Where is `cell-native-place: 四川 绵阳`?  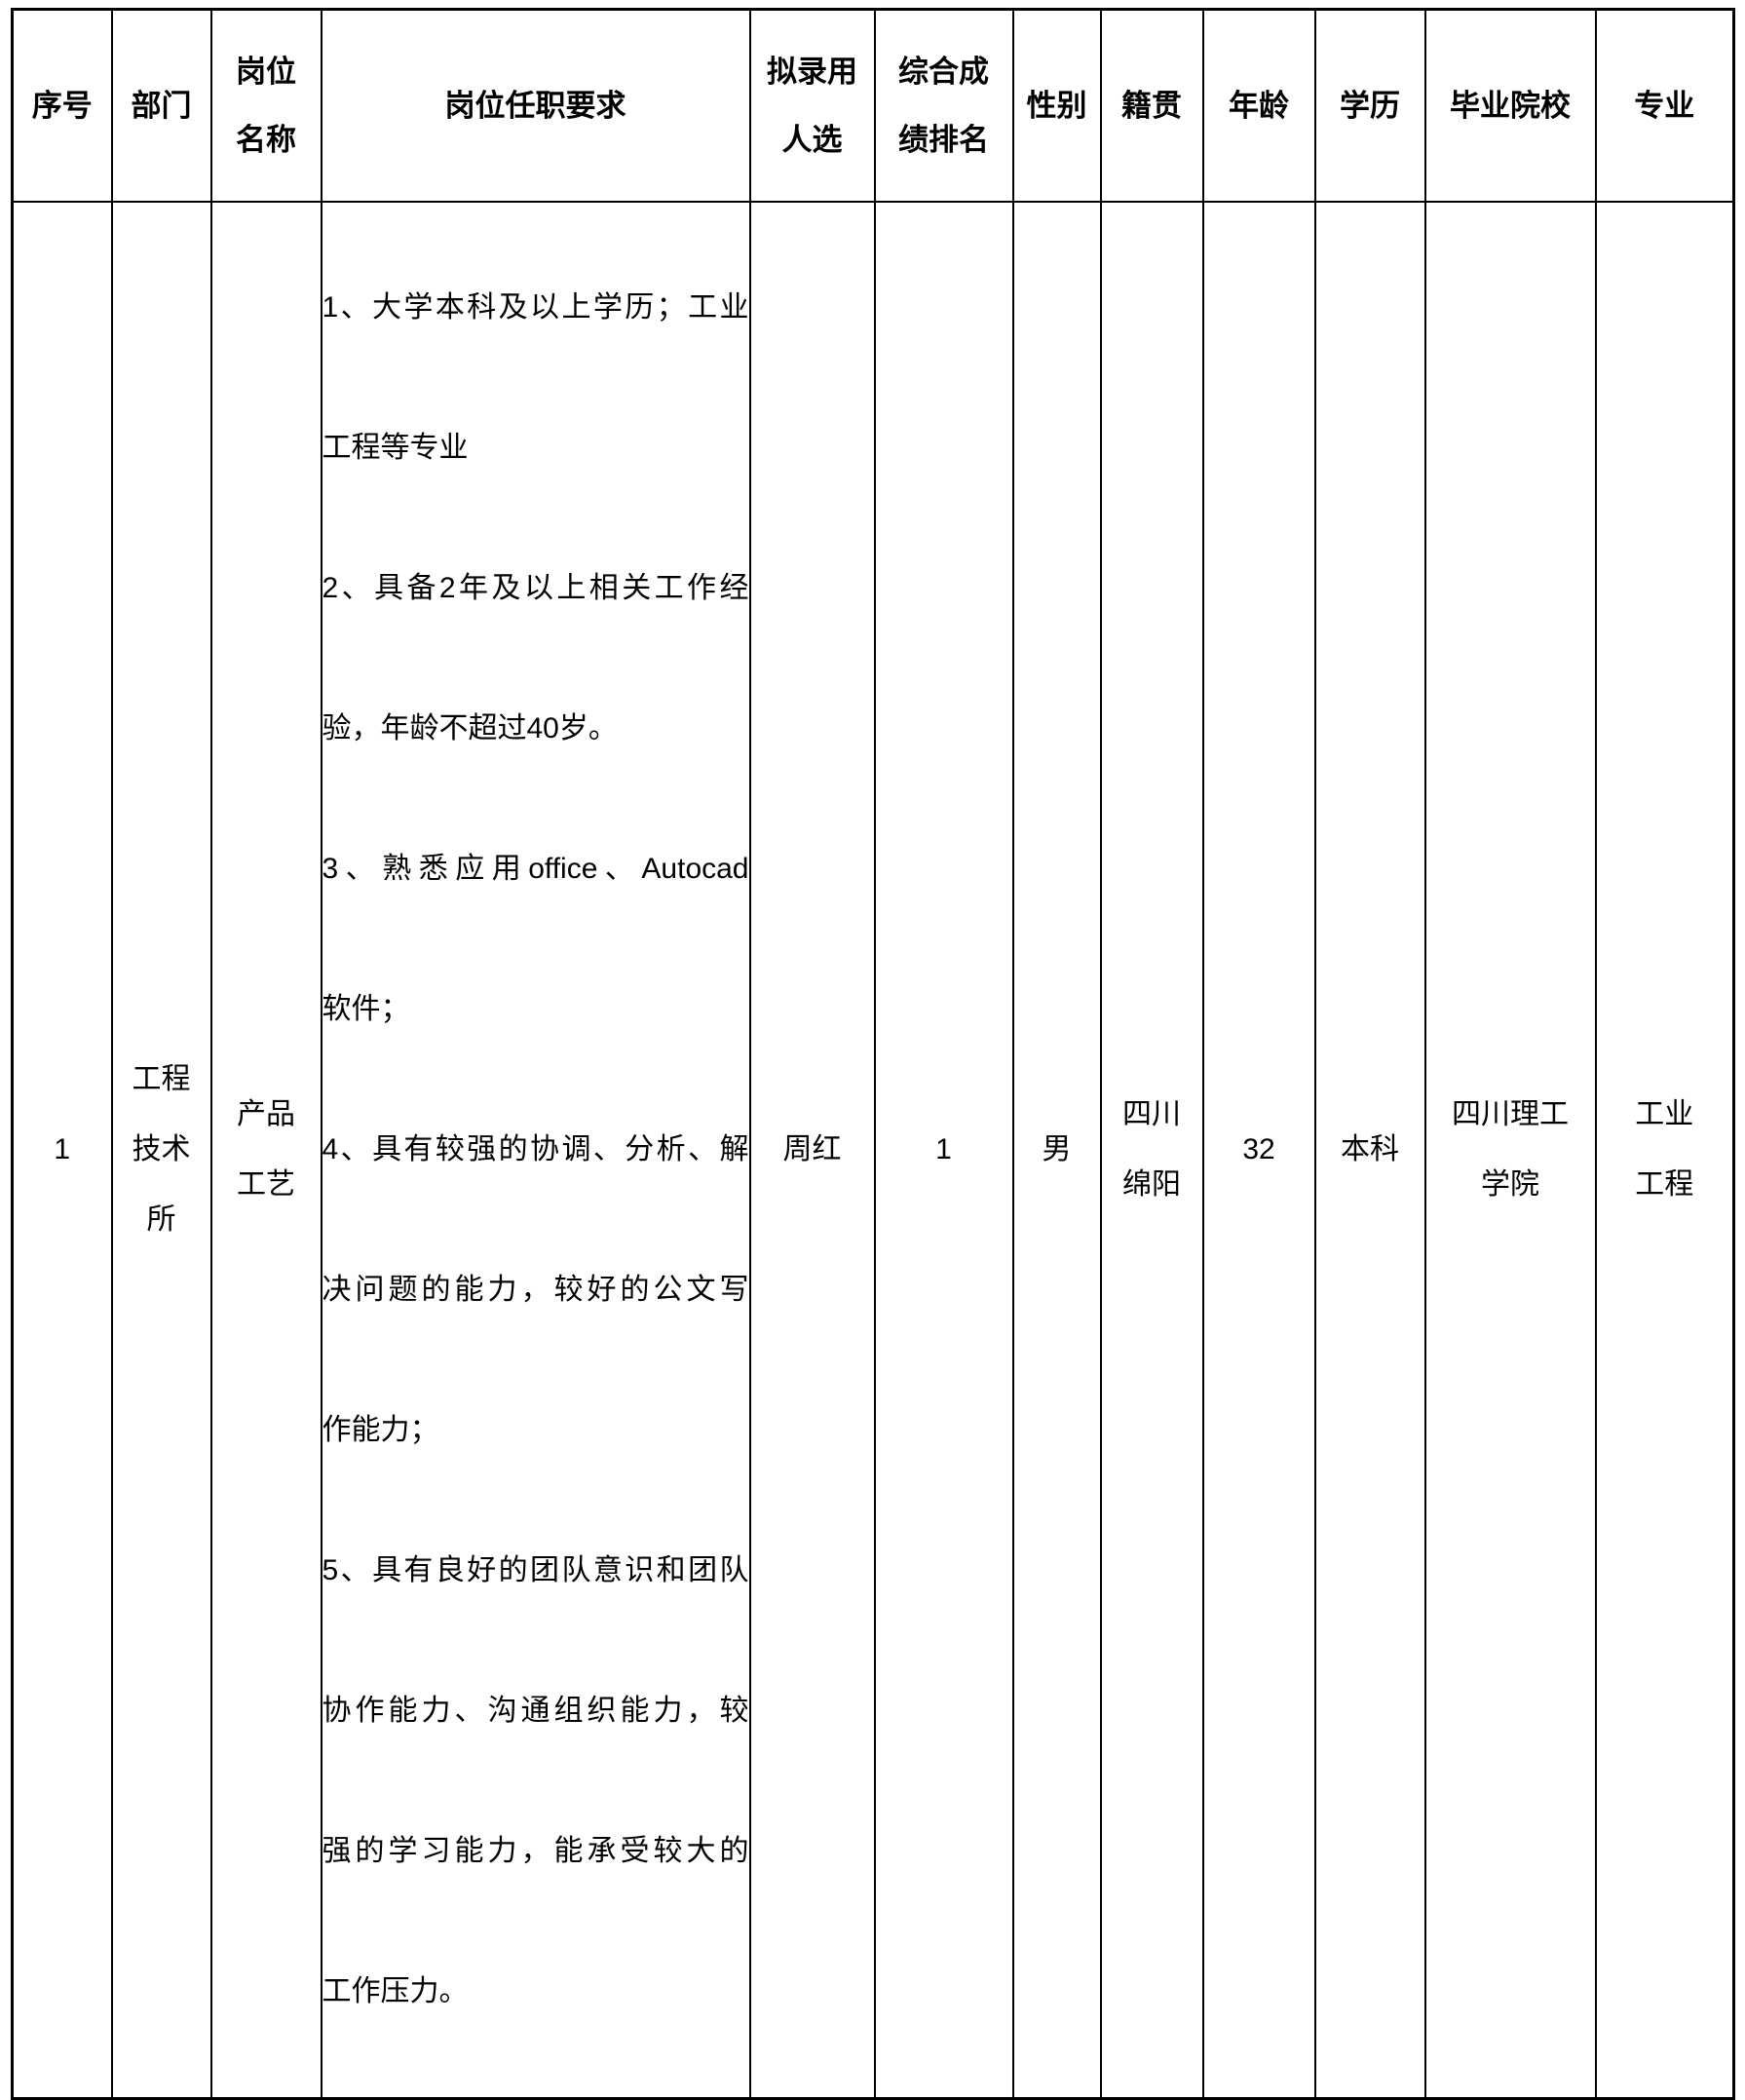 cell-native-place: 四川 绵阳 is located at coordinates (1151, 1150).